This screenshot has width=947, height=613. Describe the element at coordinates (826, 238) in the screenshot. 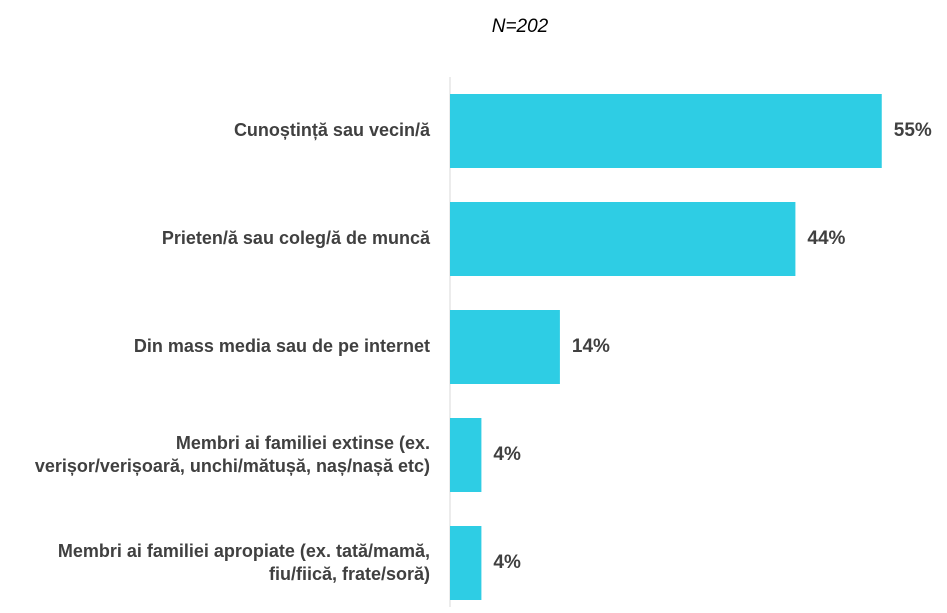

I see `value-label: 44%` at that location.